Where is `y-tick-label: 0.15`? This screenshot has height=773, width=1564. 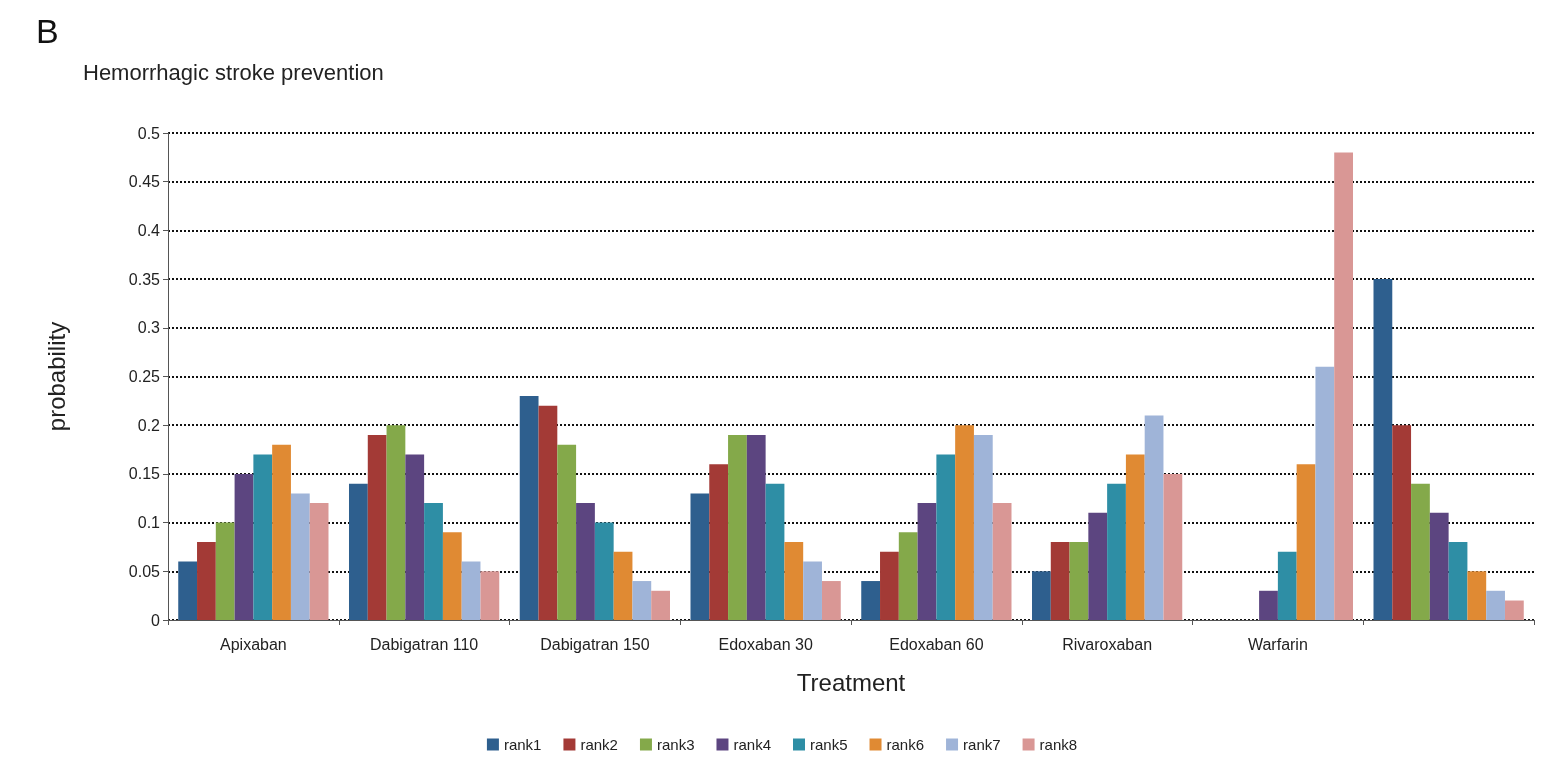
y-tick-label: 0.15 is located at coordinates (144, 474).